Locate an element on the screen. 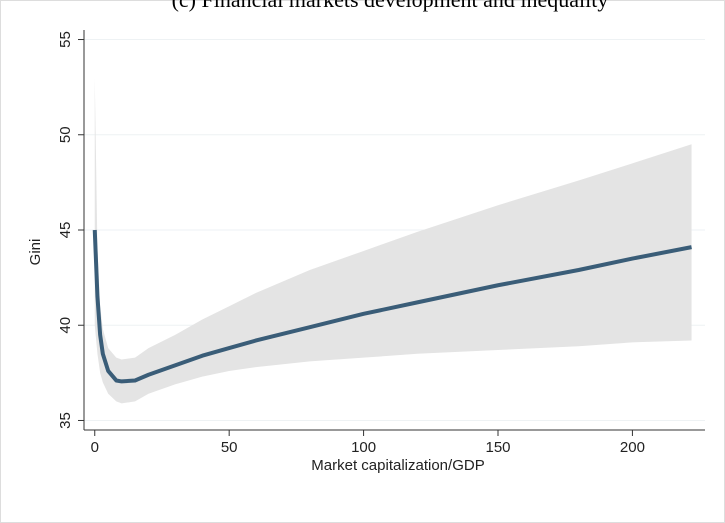 The image size is (725, 523). y-tick-label: 40 is located at coordinates (65, 325).